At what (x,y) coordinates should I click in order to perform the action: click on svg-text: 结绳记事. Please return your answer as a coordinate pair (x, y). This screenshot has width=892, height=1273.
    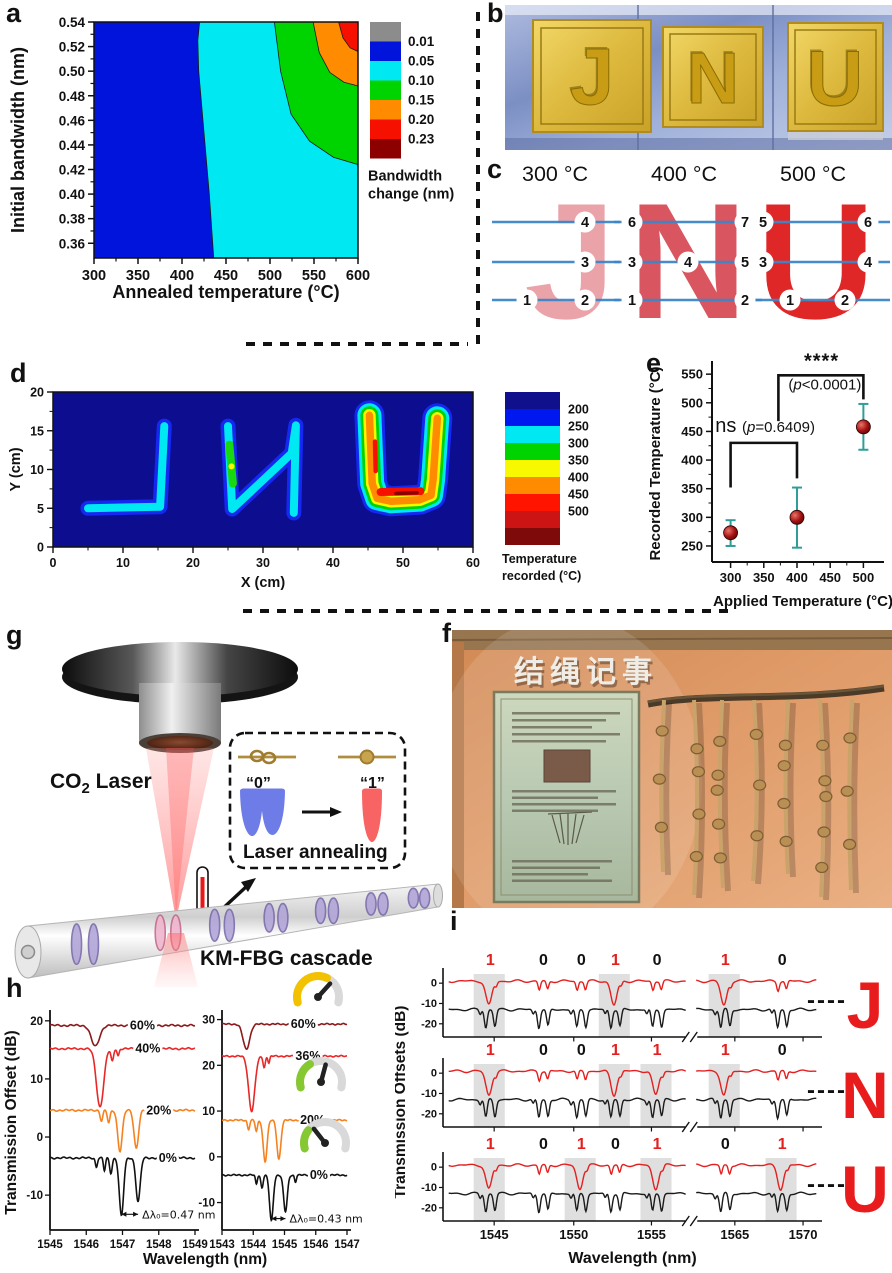
    Looking at the image, I should click on (588, 675).